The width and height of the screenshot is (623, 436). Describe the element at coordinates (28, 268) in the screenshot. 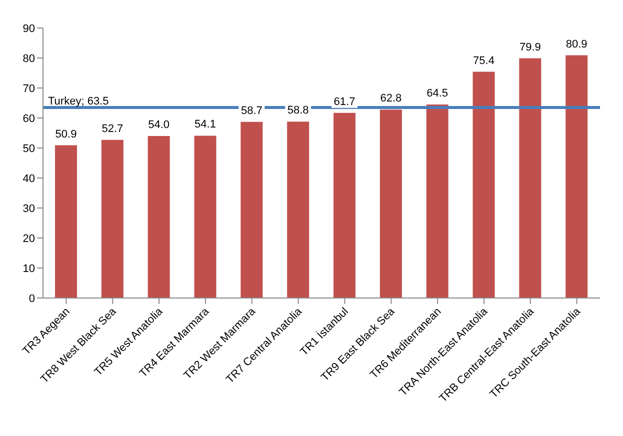

I see `y-tick-label: 10` at that location.